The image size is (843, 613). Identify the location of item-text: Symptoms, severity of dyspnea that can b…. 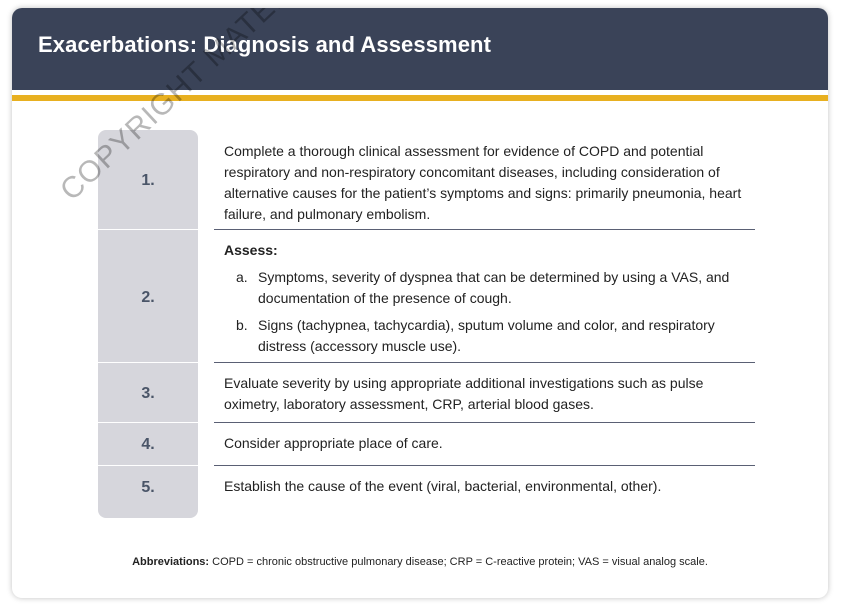
(494, 287).